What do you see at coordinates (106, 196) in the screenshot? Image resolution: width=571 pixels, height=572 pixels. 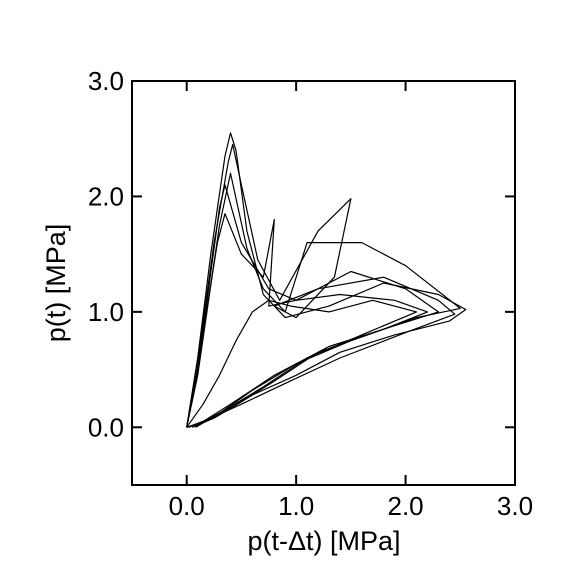 I see `y-tick-label: 2.0` at bounding box center [106, 196].